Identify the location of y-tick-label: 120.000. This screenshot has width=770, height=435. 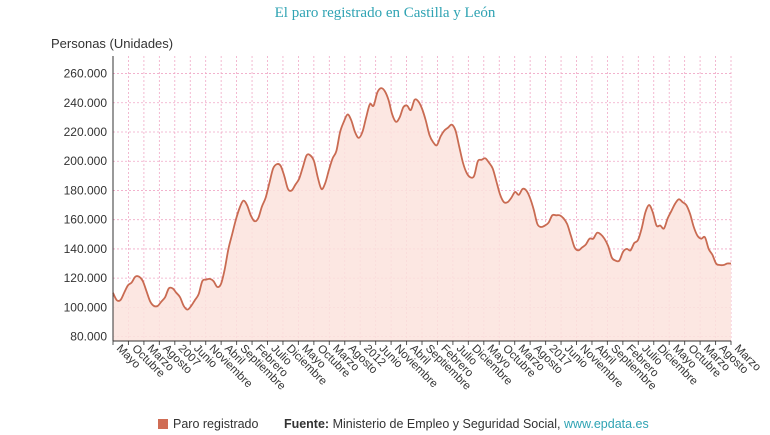
(86, 278).